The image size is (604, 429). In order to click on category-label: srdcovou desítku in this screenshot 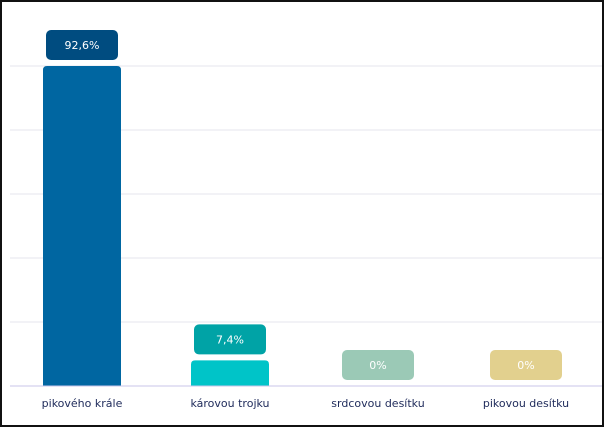, I will do `click(377, 403)`.